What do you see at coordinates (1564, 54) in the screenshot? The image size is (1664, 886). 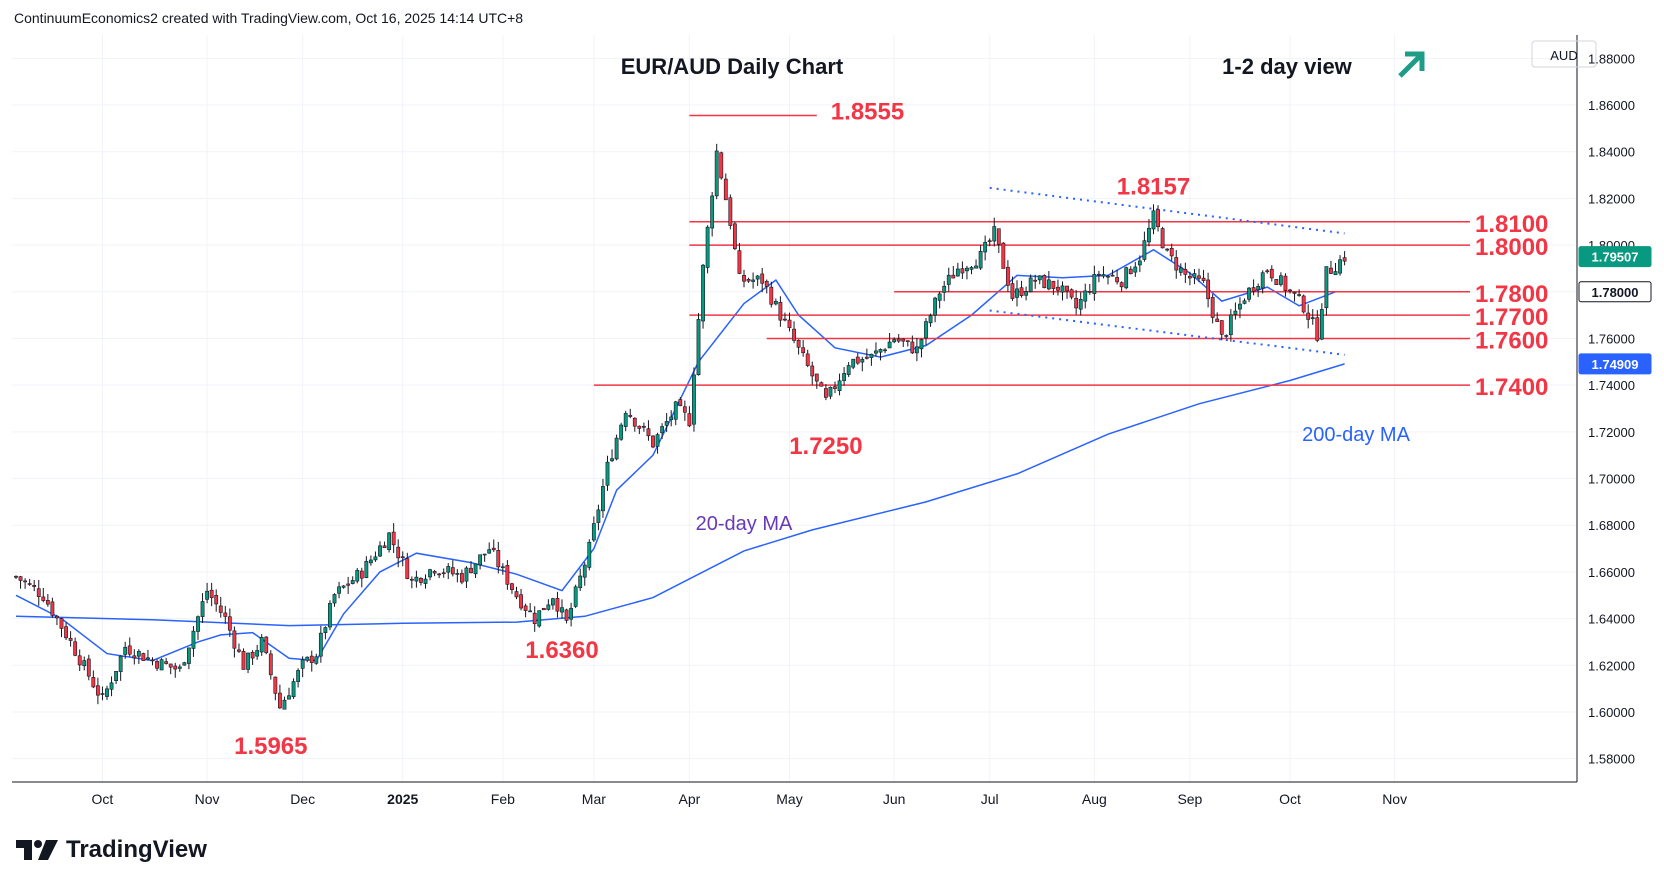 I see `currency-button` at bounding box center [1564, 54].